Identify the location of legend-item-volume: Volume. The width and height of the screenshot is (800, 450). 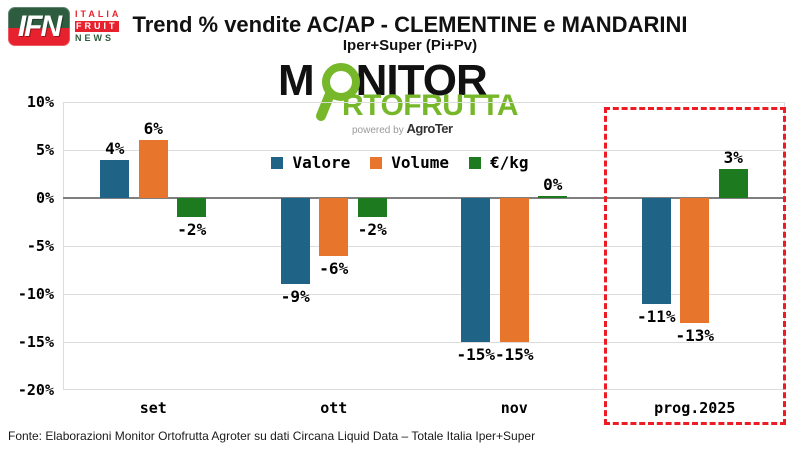
(409, 162).